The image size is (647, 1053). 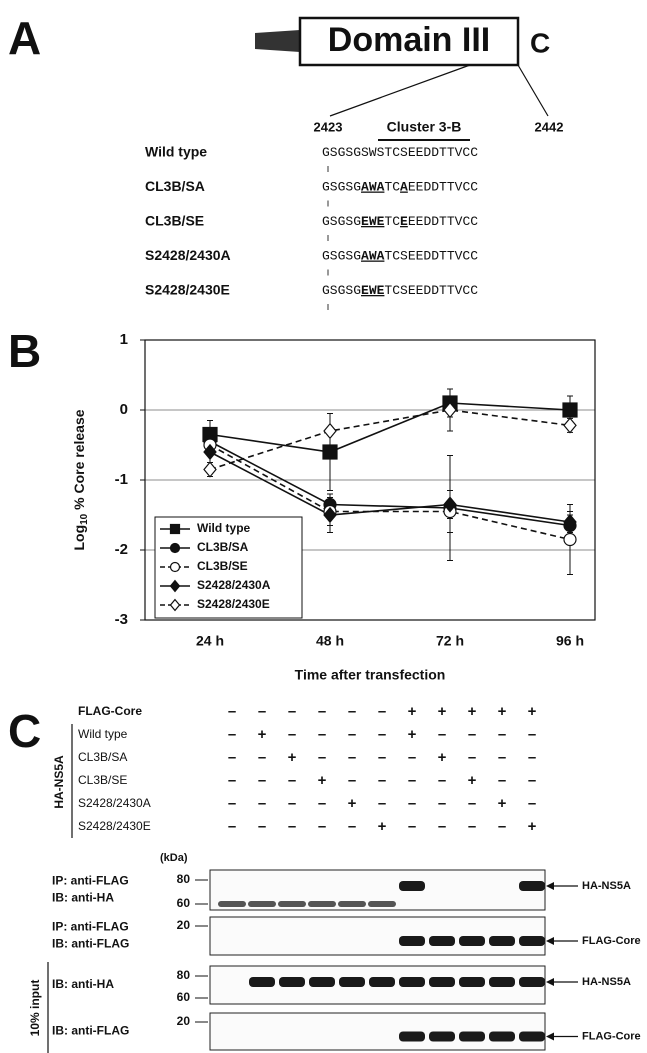 What do you see at coordinates (102, 780) in the screenshot?
I see `condition-name: CL3B/SE` at bounding box center [102, 780].